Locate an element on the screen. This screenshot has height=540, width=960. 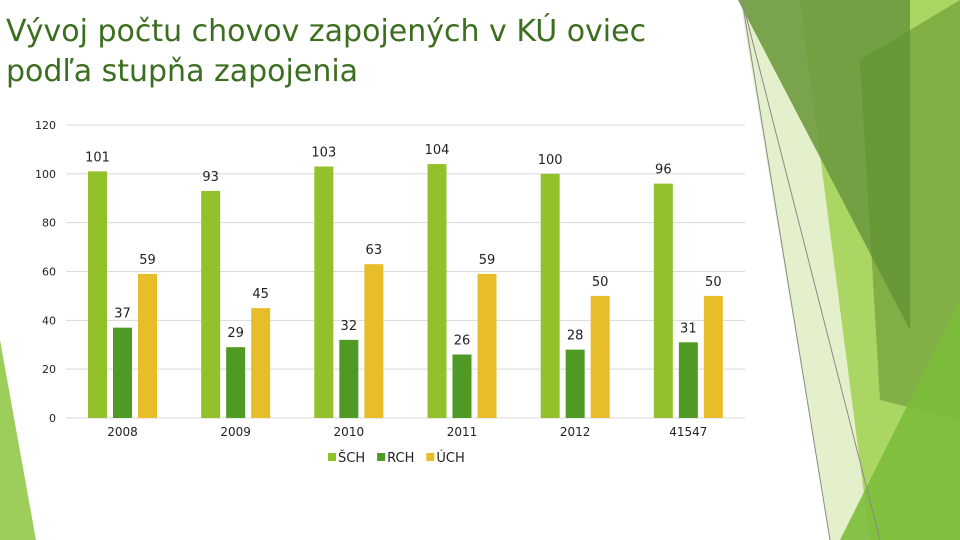
bar-ÚCH-2008 is located at coordinates (147, 345).